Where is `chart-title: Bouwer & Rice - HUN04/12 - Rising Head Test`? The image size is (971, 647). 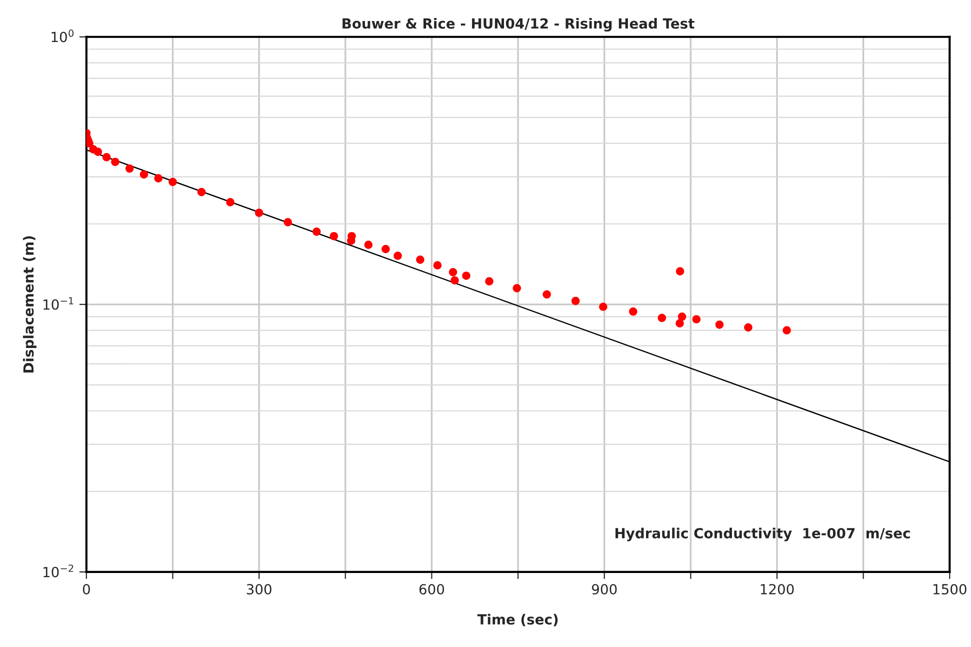
chart-title: Bouwer & Rice - HUN04/12 - Rising Head Test is located at coordinates (518, 25).